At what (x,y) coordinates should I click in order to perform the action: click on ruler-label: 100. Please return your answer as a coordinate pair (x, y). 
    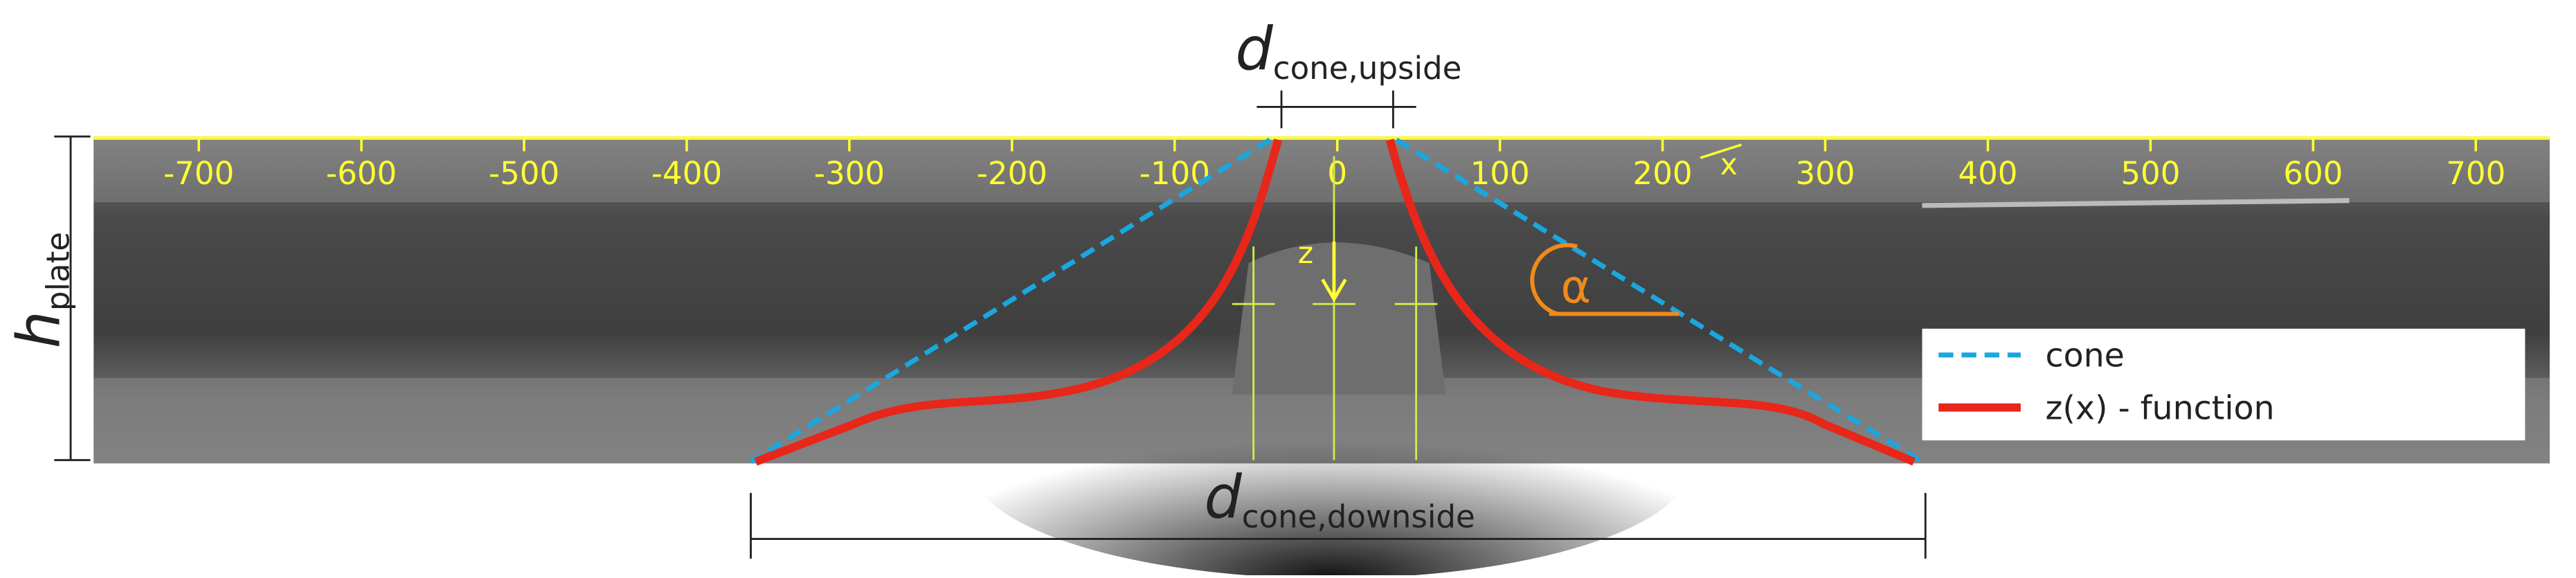
    Looking at the image, I should click on (1500, 173).